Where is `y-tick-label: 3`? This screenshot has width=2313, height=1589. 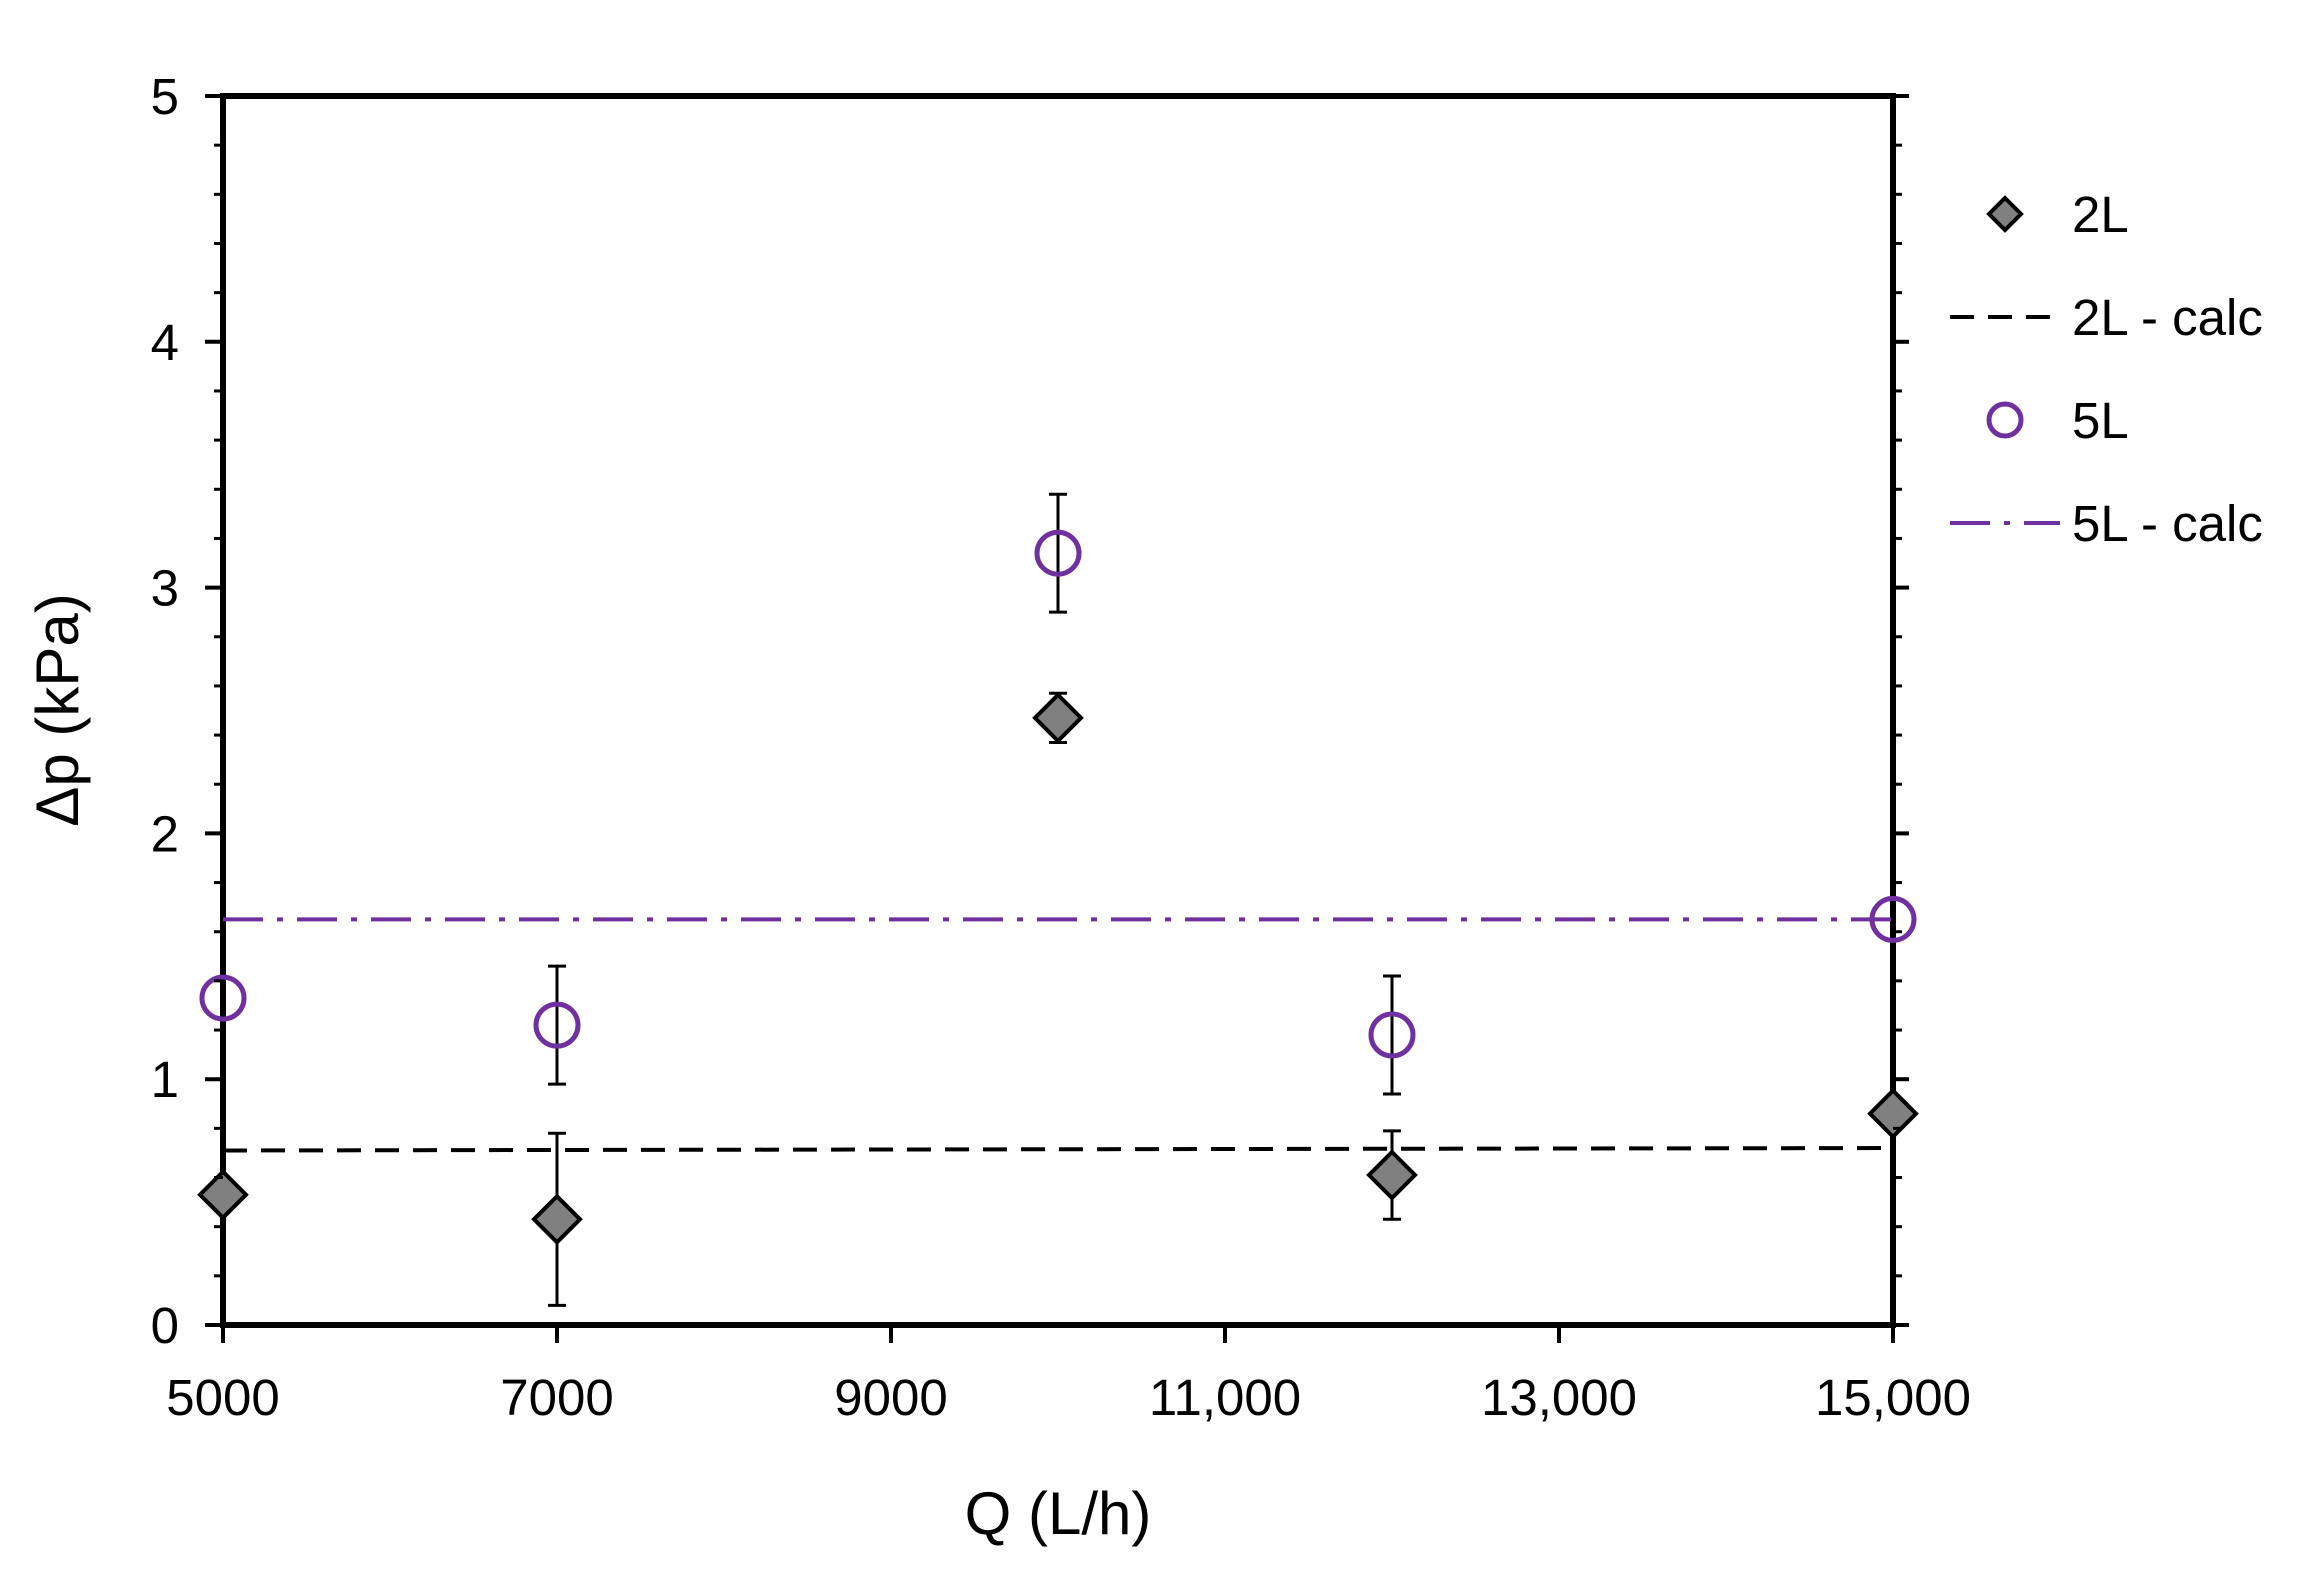 y-tick-label: 3 is located at coordinates (165, 588).